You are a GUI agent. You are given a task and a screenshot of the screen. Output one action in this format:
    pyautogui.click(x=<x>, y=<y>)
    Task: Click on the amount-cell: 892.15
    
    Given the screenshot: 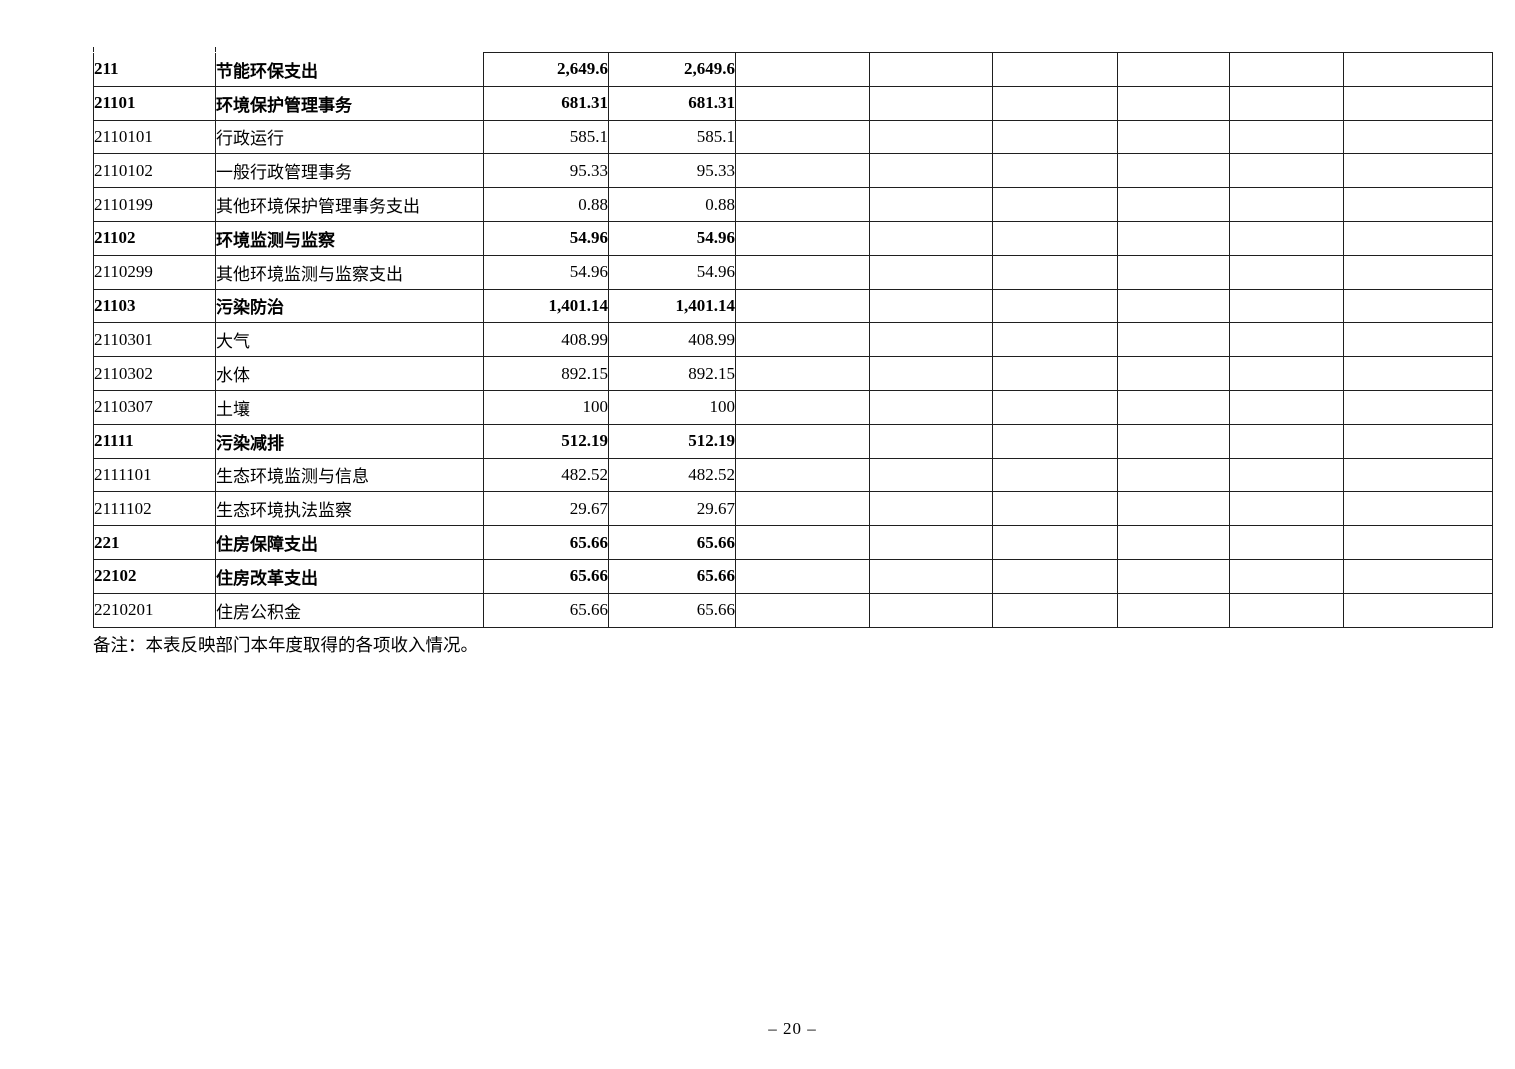 What is the action you would take?
    pyautogui.click(x=672, y=373)
    